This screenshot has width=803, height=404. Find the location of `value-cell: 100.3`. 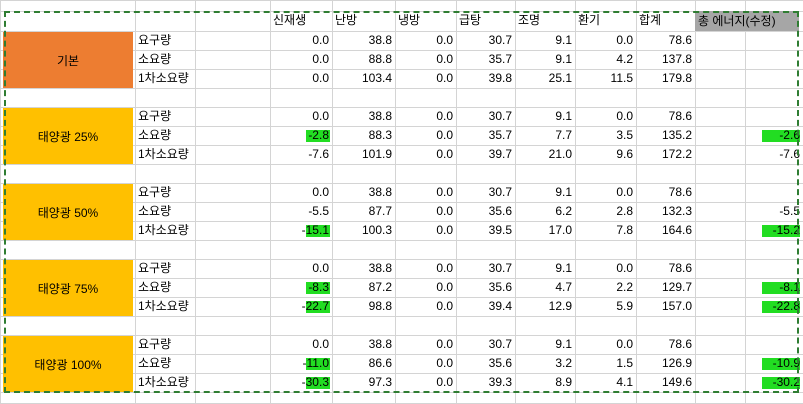

value-cell: 100.3 is located at coordinates (376, 230).